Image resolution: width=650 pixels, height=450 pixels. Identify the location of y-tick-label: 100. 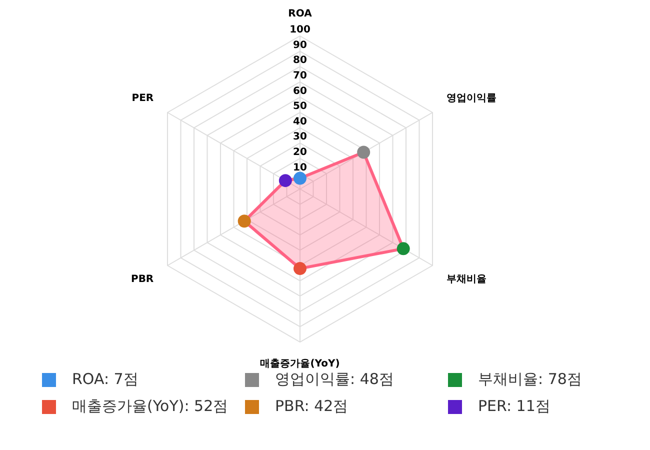
(300, 30).